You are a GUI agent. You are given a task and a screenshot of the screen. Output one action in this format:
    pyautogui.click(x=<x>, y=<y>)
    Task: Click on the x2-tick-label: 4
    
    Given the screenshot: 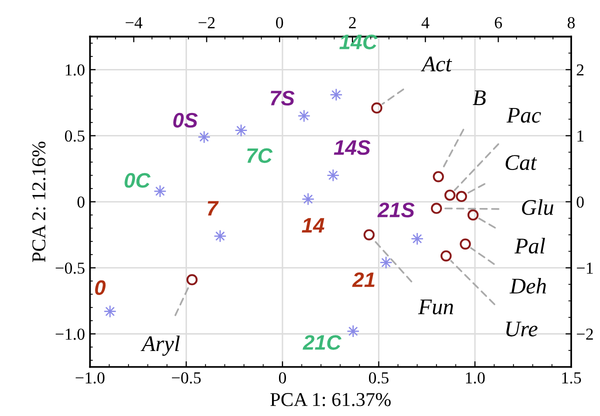 What is the action you would take?
    pyautogui.click(x=426, y=22)
    